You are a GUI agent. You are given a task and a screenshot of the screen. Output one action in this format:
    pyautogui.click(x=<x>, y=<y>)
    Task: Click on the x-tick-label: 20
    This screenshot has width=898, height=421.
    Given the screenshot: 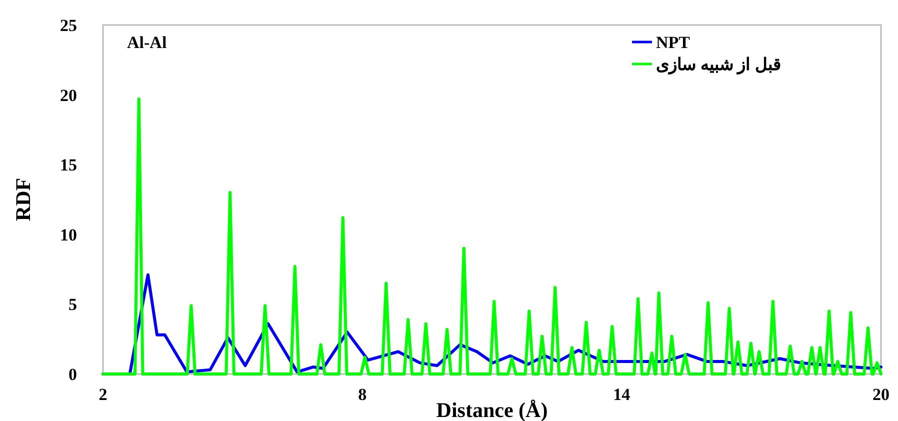 What is the action you would take?
    pyautogui.click(x=881, y=394)
    